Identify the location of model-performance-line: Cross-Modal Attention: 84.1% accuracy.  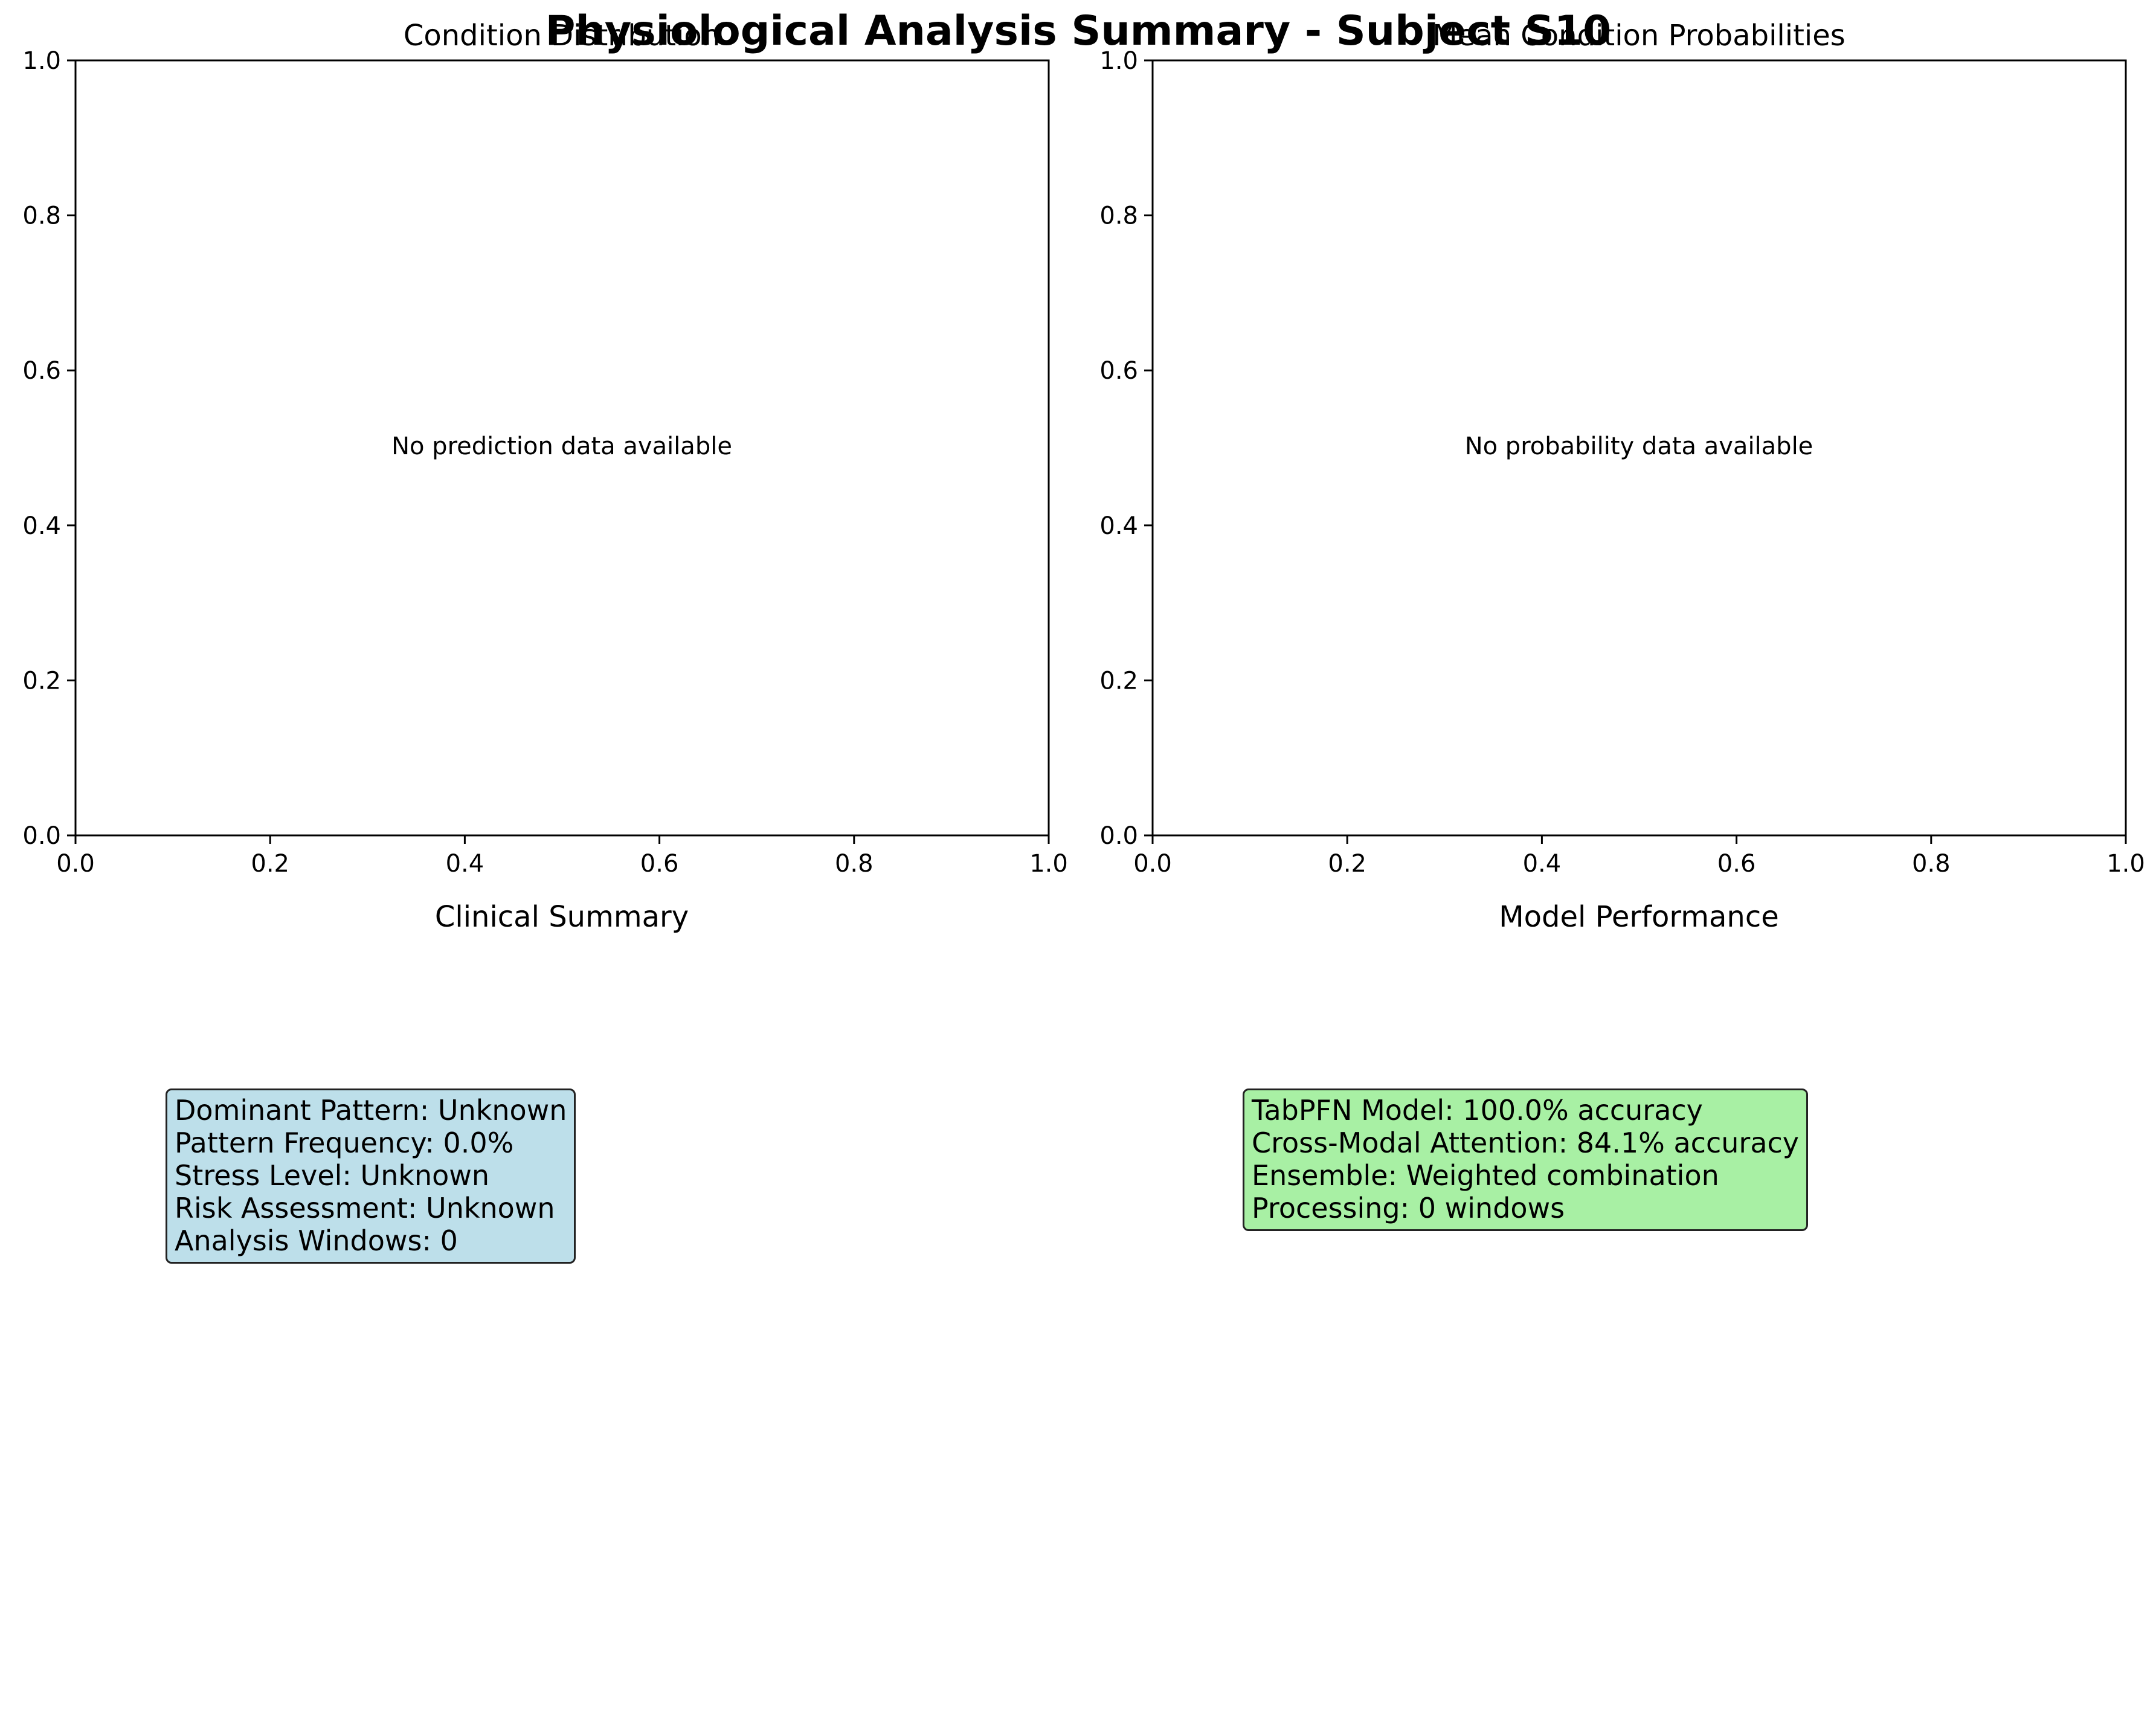
(1526, 1143).